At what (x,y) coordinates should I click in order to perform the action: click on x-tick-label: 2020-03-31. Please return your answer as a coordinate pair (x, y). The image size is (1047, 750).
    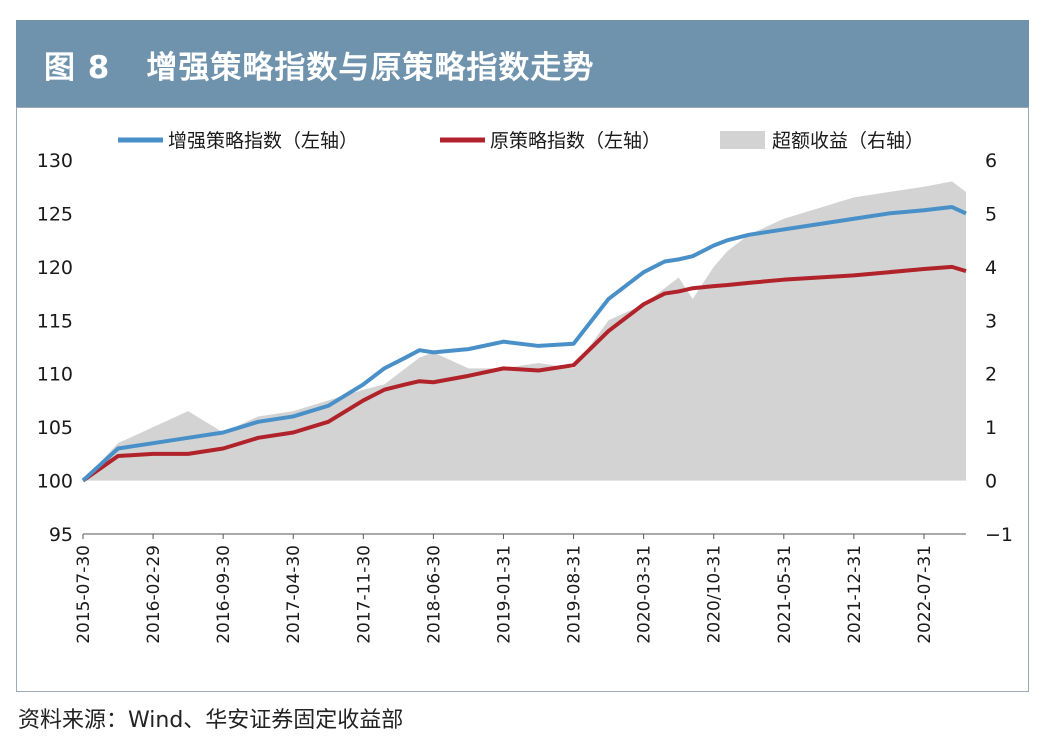
    Looking at the image, I should click on (645, 594).